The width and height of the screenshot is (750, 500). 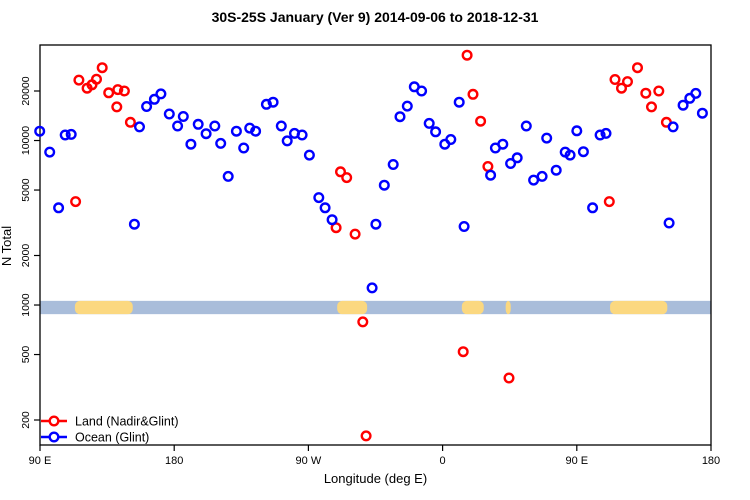 I want to click on y-tick-label: 2000, so click(x=26, y=256).